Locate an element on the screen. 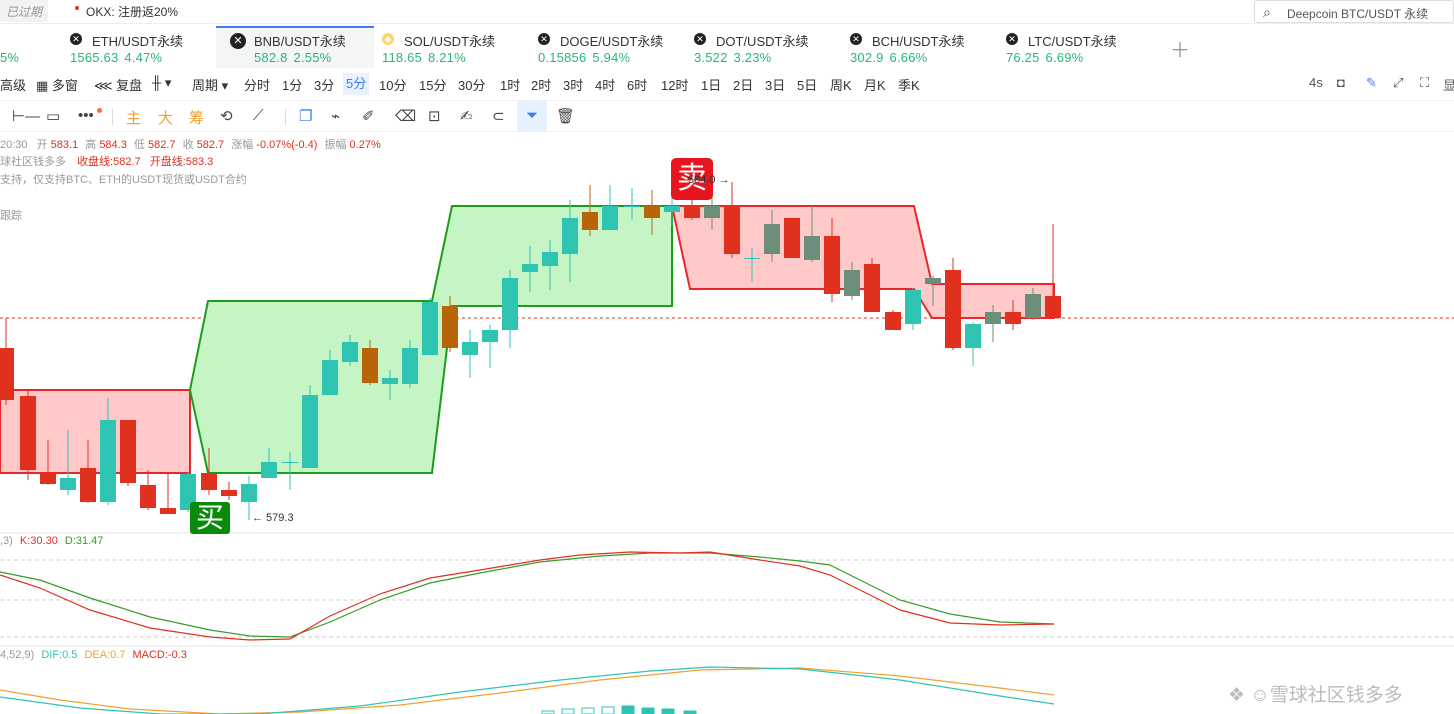 The height and width of the screenshot is (714, 1454). period-timeshare: 分时 is located at coordinates (257, 85).